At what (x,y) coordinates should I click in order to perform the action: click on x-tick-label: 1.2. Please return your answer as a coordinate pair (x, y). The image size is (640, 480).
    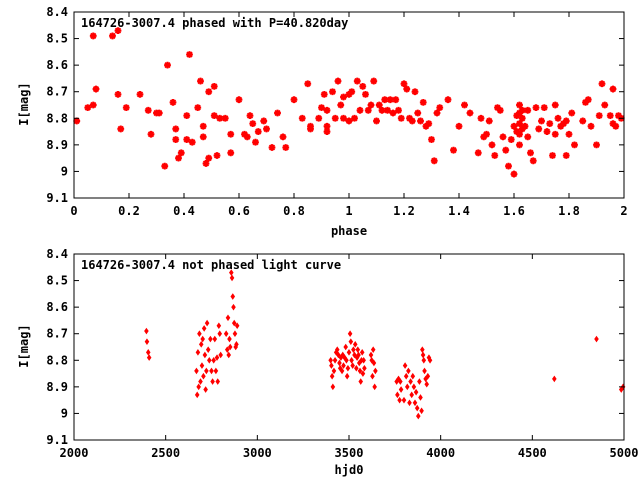
    Looking at the image, I should click on (404, 211).